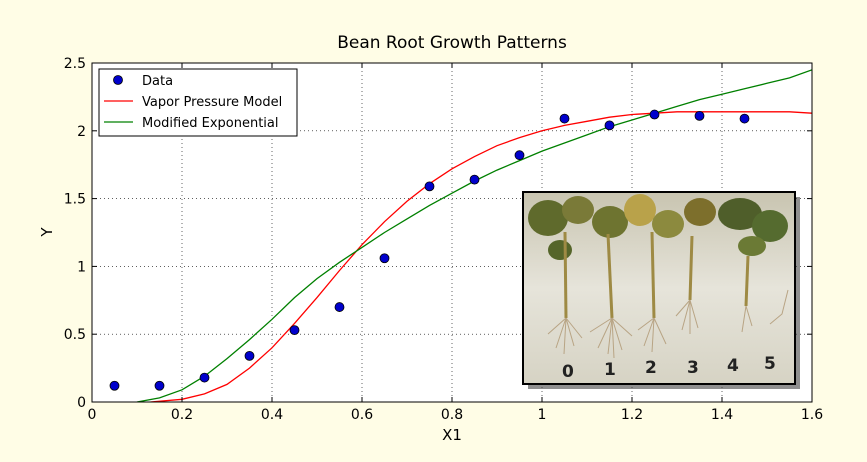  What do you see at coordinates (651, 368) in the screenshot?
I see `inset-label-2: 2` at bounding box center [651, 368].